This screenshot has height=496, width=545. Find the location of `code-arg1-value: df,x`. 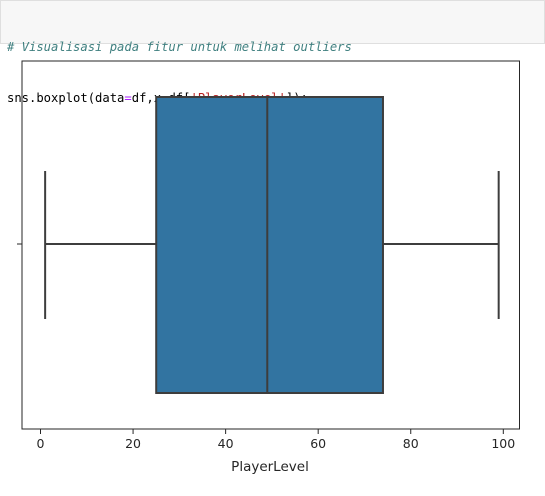

code-arg1-value: df,x is located at coordinates (146, 98).